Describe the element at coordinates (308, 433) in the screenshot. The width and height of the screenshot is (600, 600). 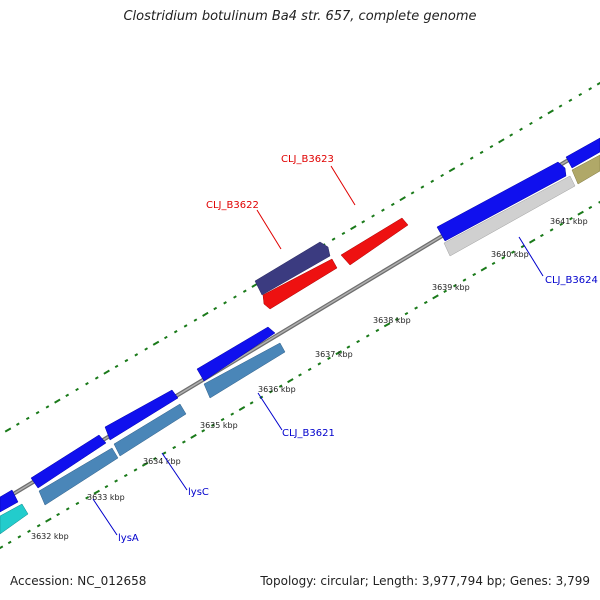
I see `gene-label-clj-b3621: CLJ_B3621` at that location.